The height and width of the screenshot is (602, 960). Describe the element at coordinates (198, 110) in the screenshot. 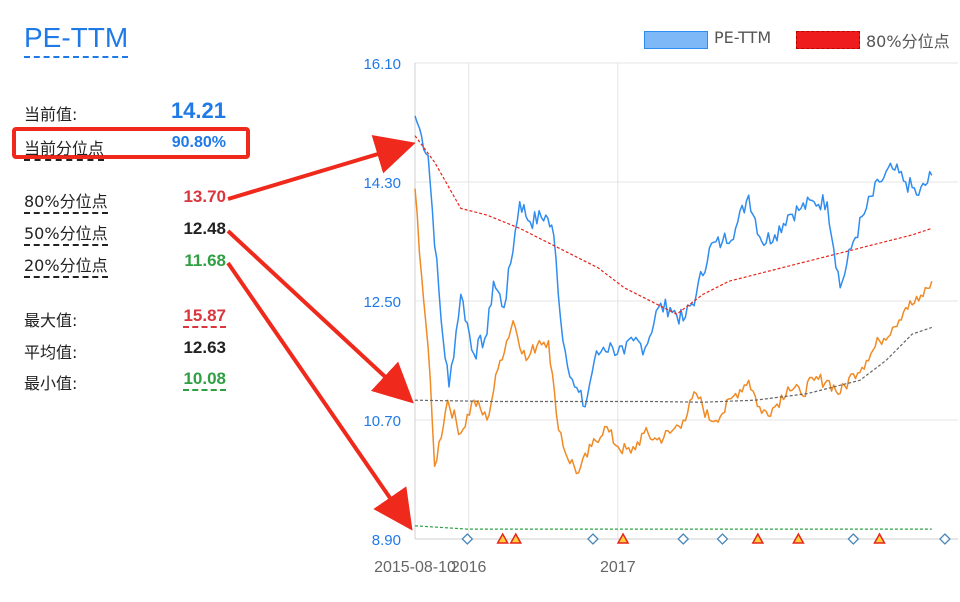

I see `current-value: 14.21` at that location.